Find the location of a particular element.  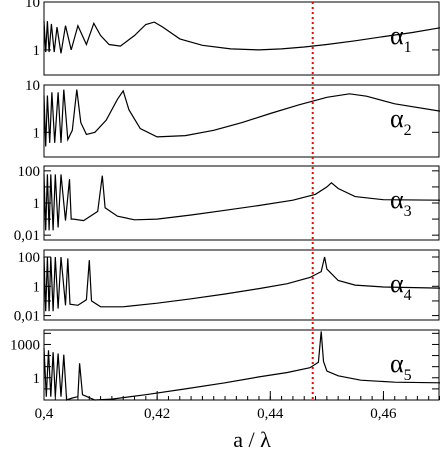

series-label-1: α1 is located at coordinates (401, 38).